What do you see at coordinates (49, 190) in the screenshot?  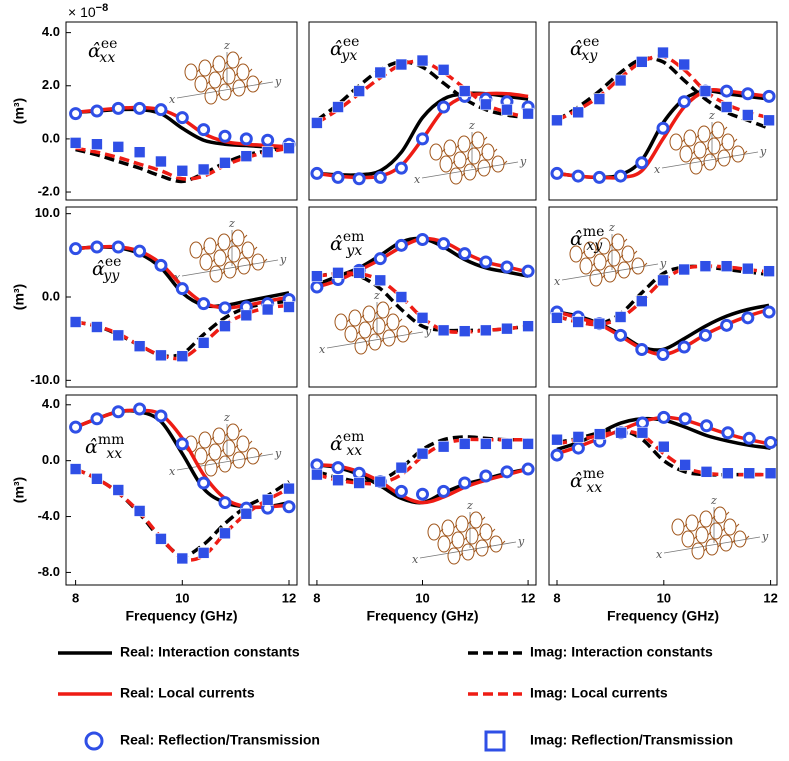 I see `y-tick-label: -2.0` at bounding box center [49, 190].